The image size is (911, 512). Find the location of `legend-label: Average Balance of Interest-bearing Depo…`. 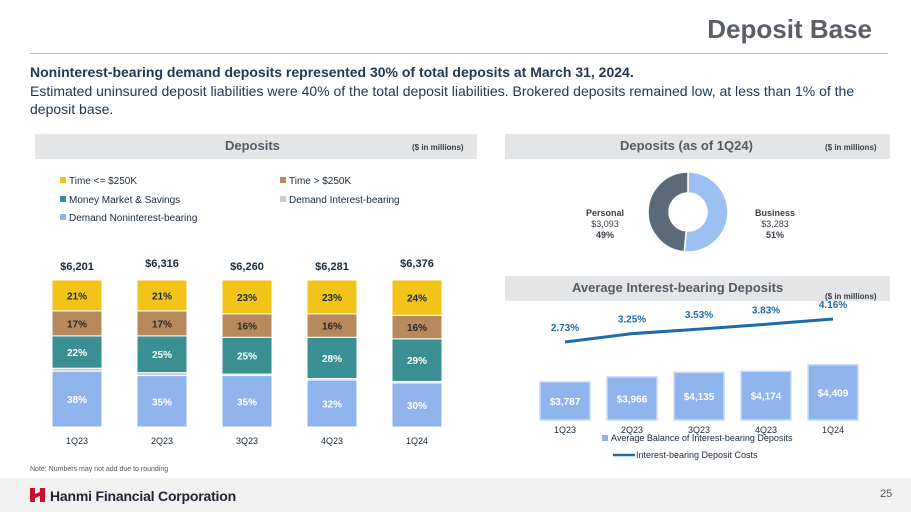

legend-label: Average Balance of Interest-bearing Depo… is located at coordinates (702, 438).